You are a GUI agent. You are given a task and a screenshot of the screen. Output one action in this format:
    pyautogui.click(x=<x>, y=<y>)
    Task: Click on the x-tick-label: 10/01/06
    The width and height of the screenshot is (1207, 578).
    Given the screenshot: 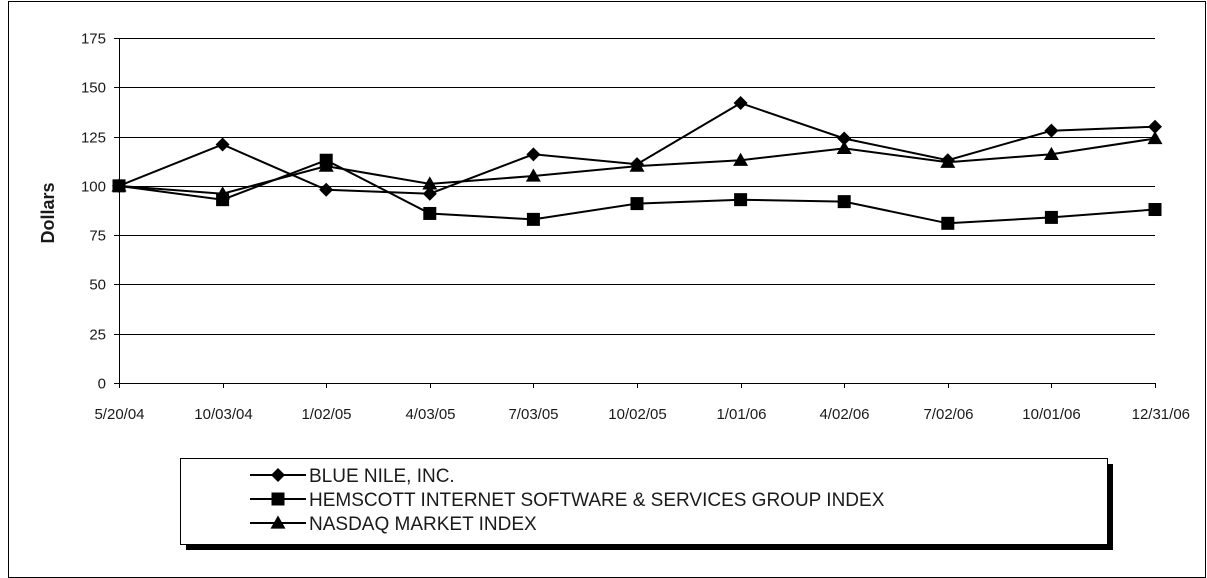 What is the action you would take?
    pyautogui.click(x=1051, y=414)
    